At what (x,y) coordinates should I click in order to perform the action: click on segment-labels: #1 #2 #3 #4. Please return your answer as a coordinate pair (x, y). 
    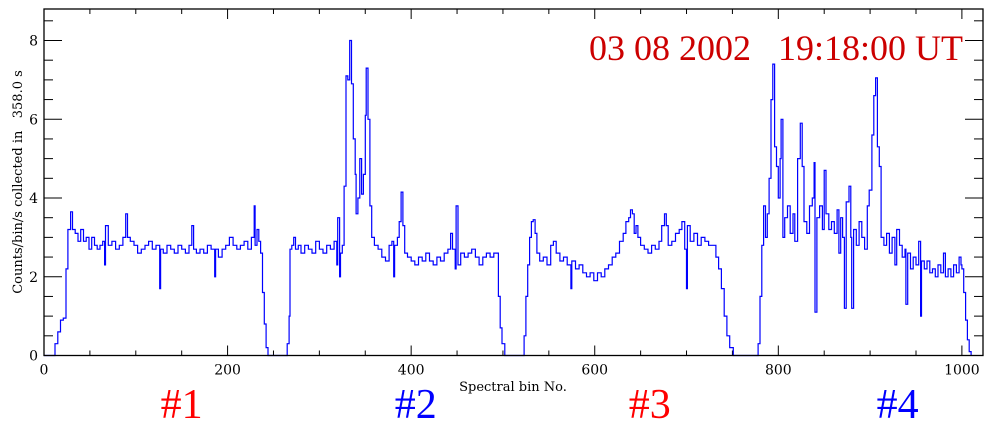
    Looking at the image, I should click on (540, 404).